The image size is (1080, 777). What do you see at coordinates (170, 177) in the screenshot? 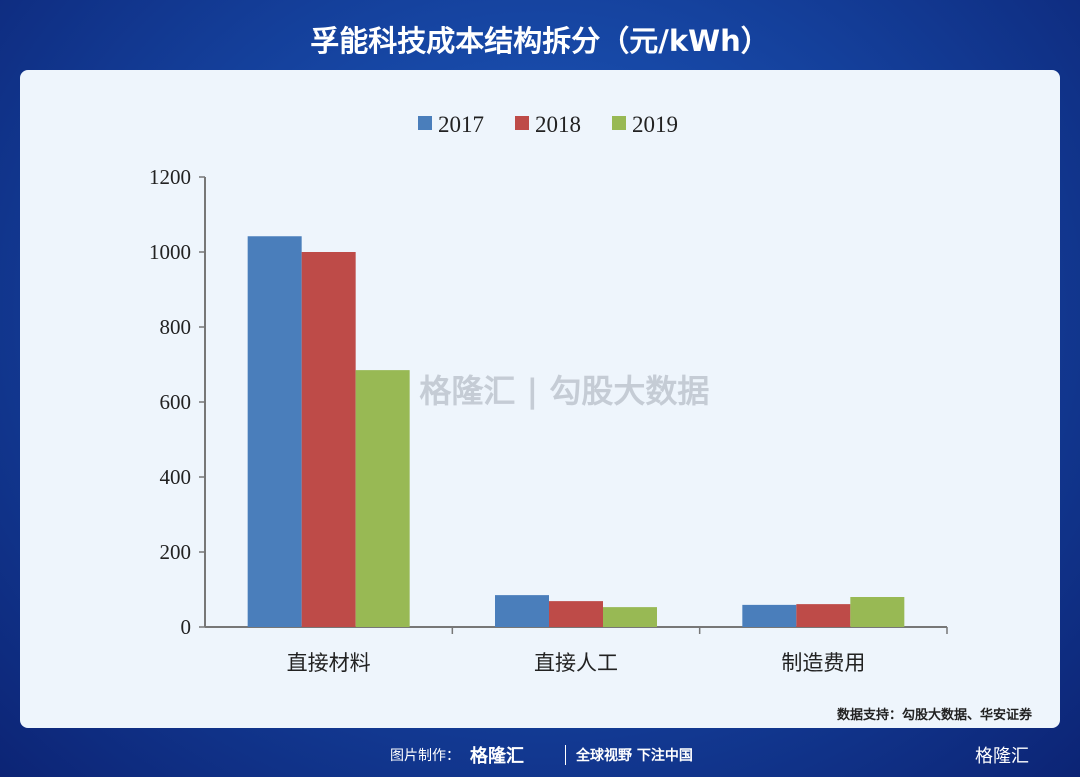
I see `y-tick-label: 1200` at bounding box center [170, 177].